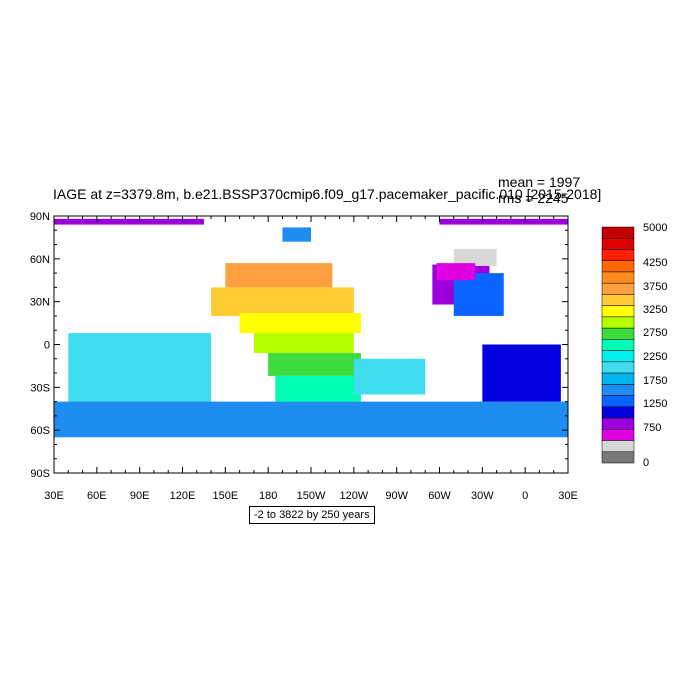 Image resolution: width=700 pixels, height=700 pixels. What do you see at coordinates (40, 217) in the screenshot?
I see `lat-tick-label: 90N` at bounding box center [40, 217].